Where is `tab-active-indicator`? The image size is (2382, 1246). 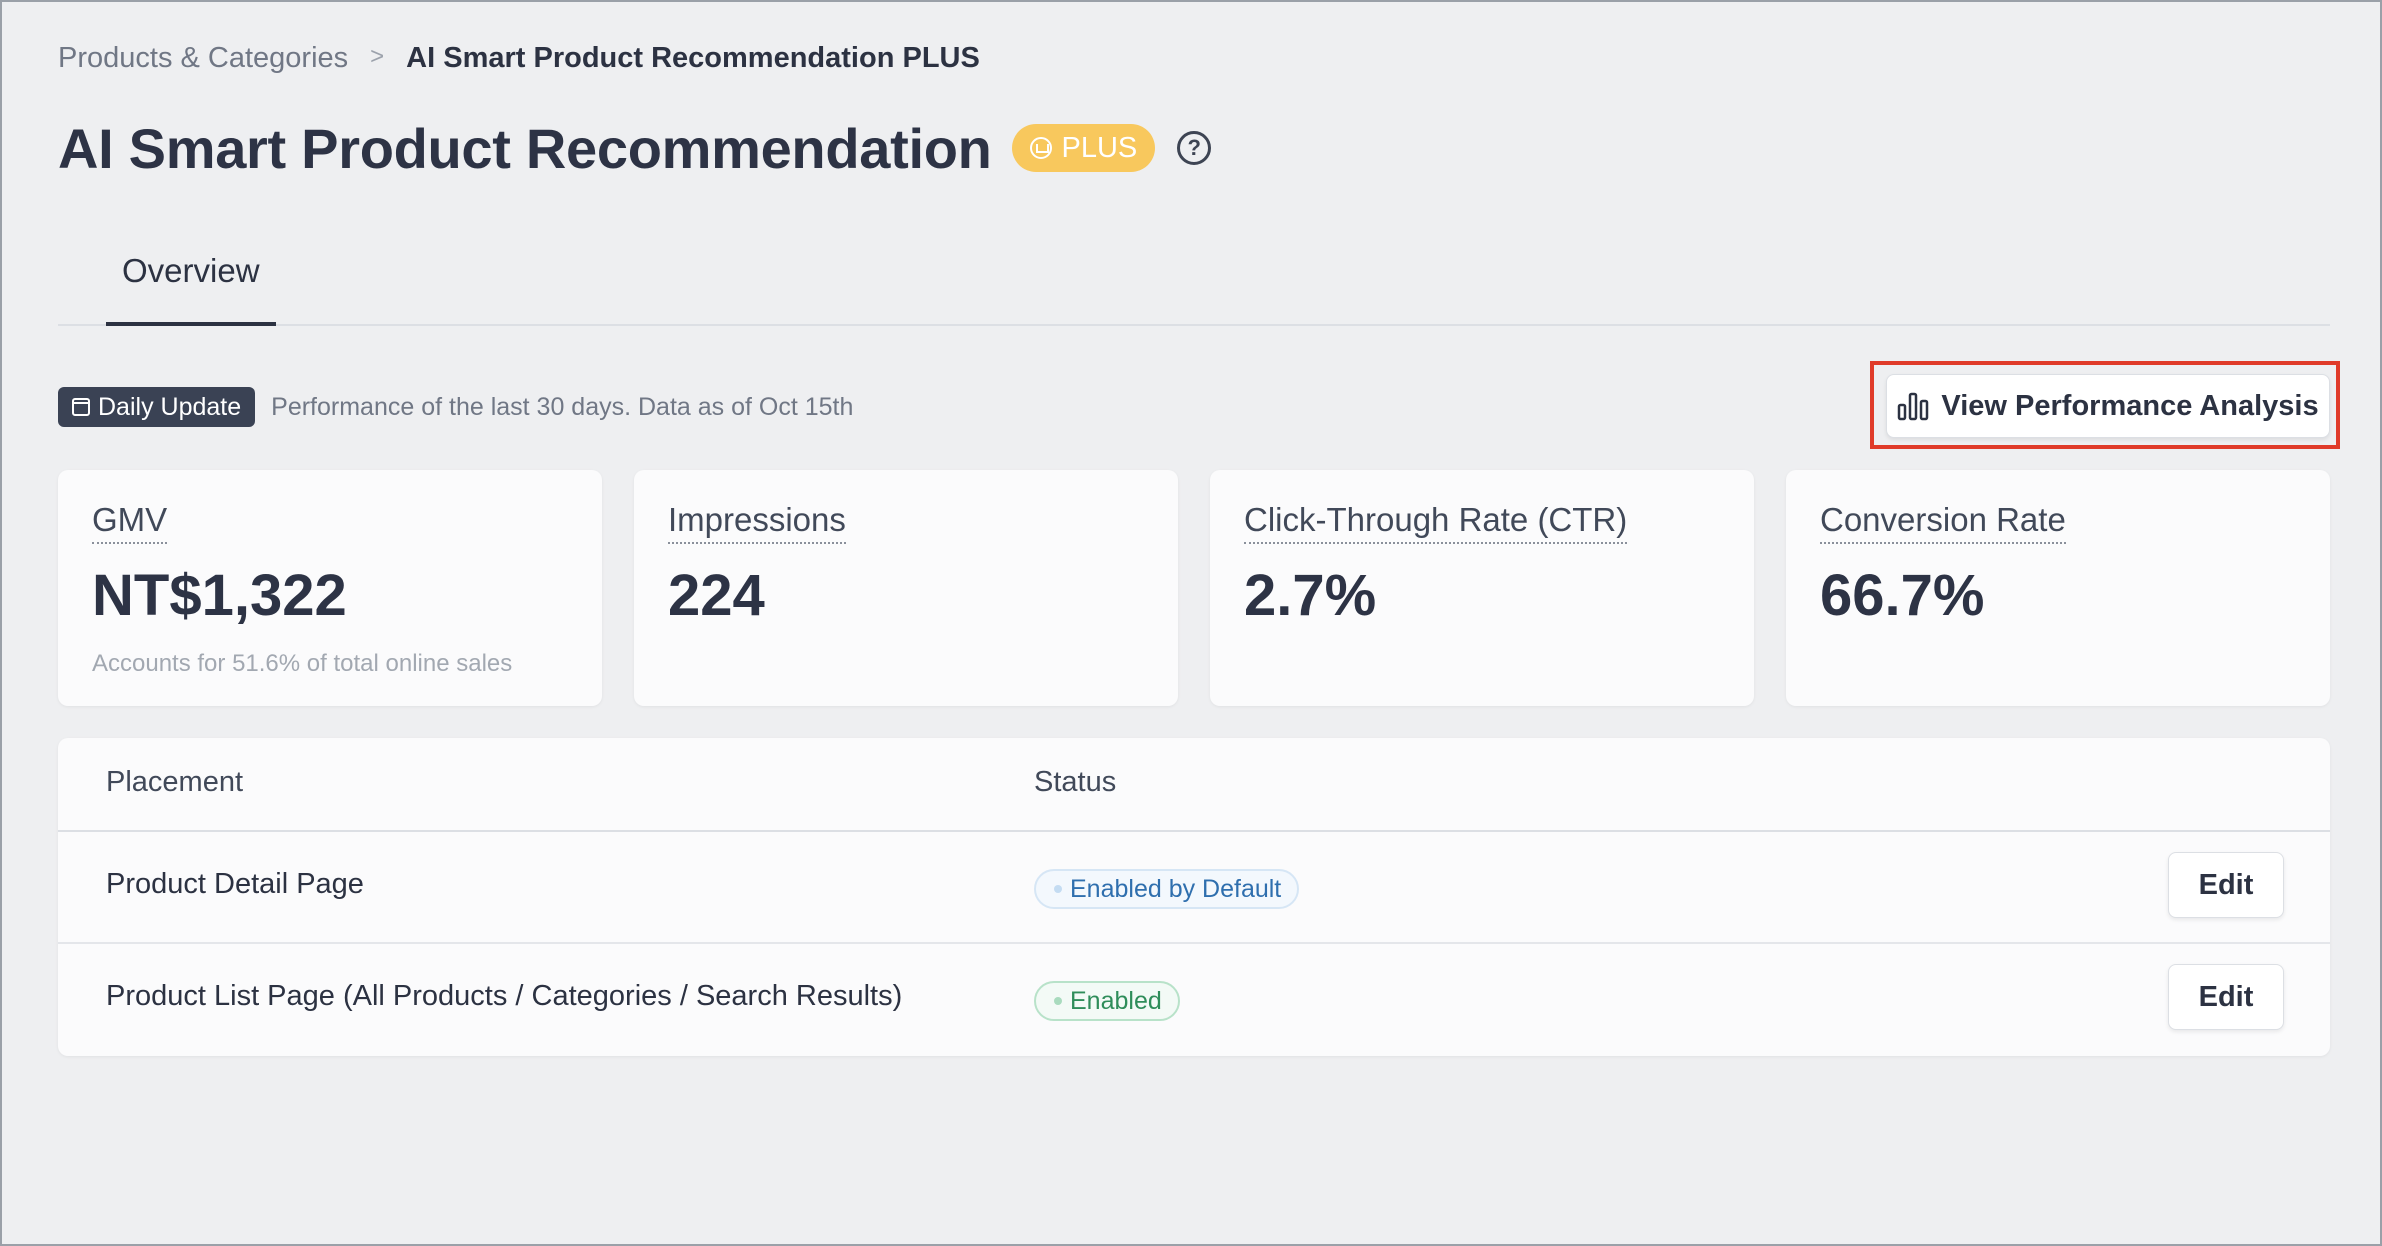 tab-active-indicator is located at coordinates (191, 324).